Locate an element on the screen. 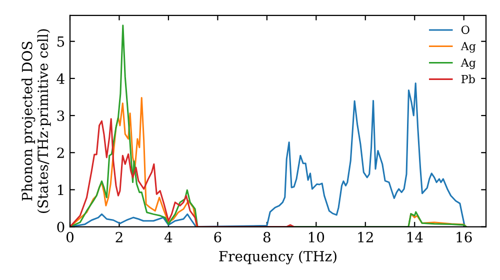 The width and height of the screenshot is (500, 280). x-tick-label: 10 is located at coordinates (316, 237).